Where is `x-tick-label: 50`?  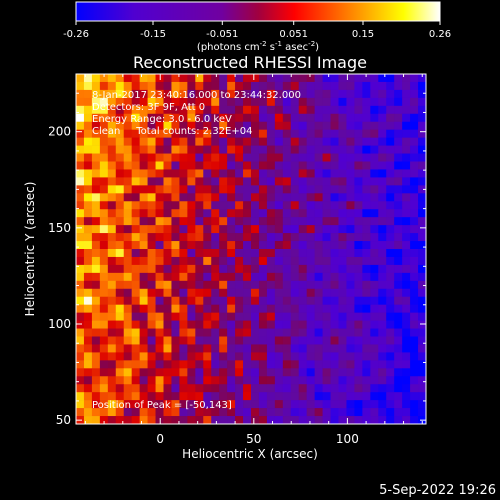
x-tick-label: 50 is located at coordinates (253, 439).